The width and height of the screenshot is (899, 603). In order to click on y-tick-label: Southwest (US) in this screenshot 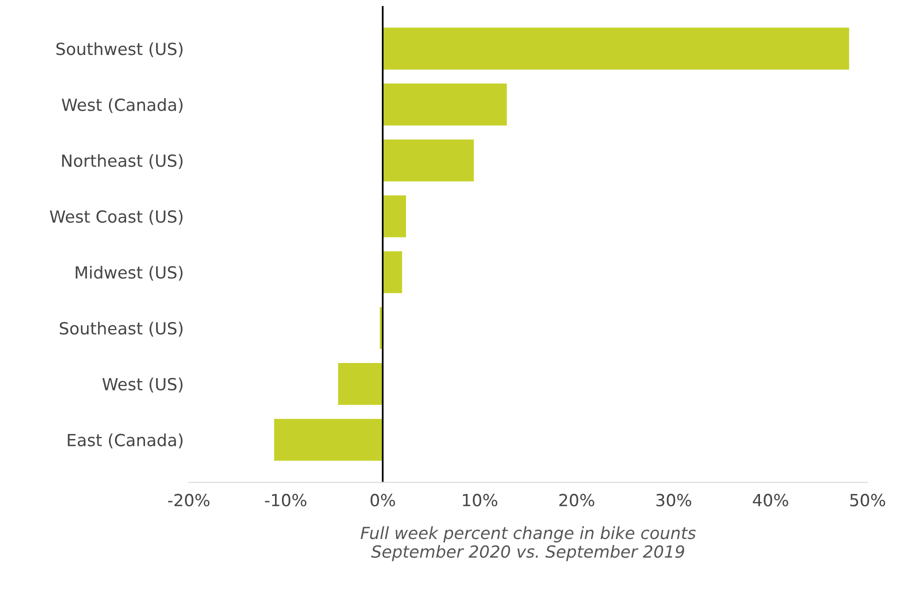, I will do `click(119, 50)`.